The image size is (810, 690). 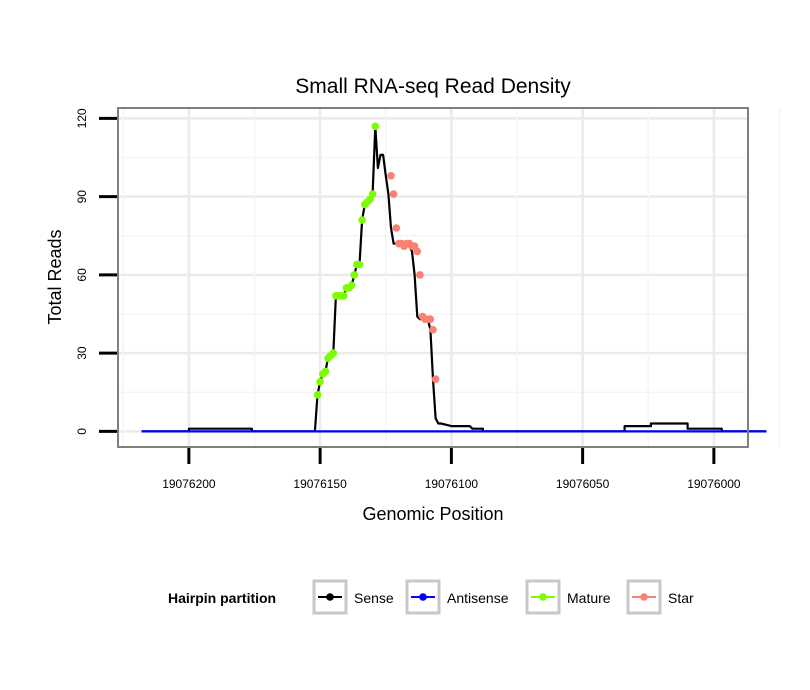 What do you see at coordinates (589, 598) in the screenshot?
I see `legend-label: Mature` at bounding box center [589, 598].